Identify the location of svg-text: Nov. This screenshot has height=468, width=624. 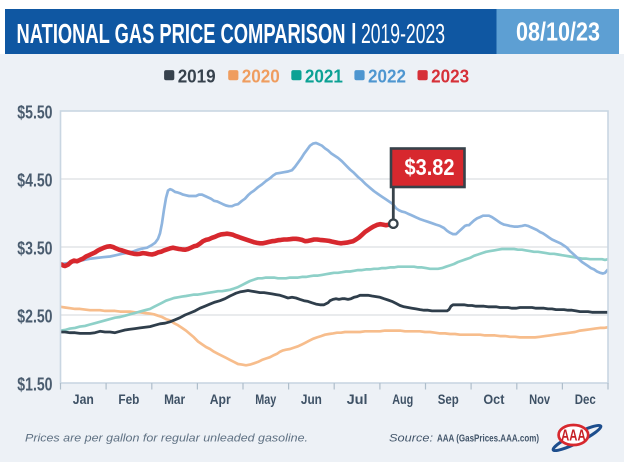
(539, 399).